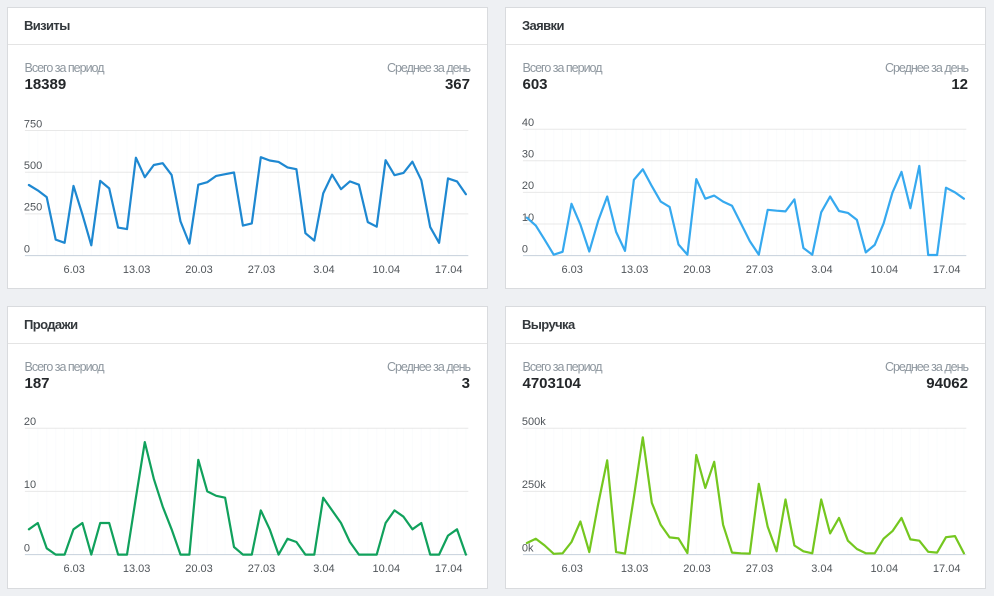 The width and height of the screenshot is (994, 596). What do you see at coordinates (534, 485) in the screenshot?
I see `svg-text: 250k` at bounding box center [534, 485].